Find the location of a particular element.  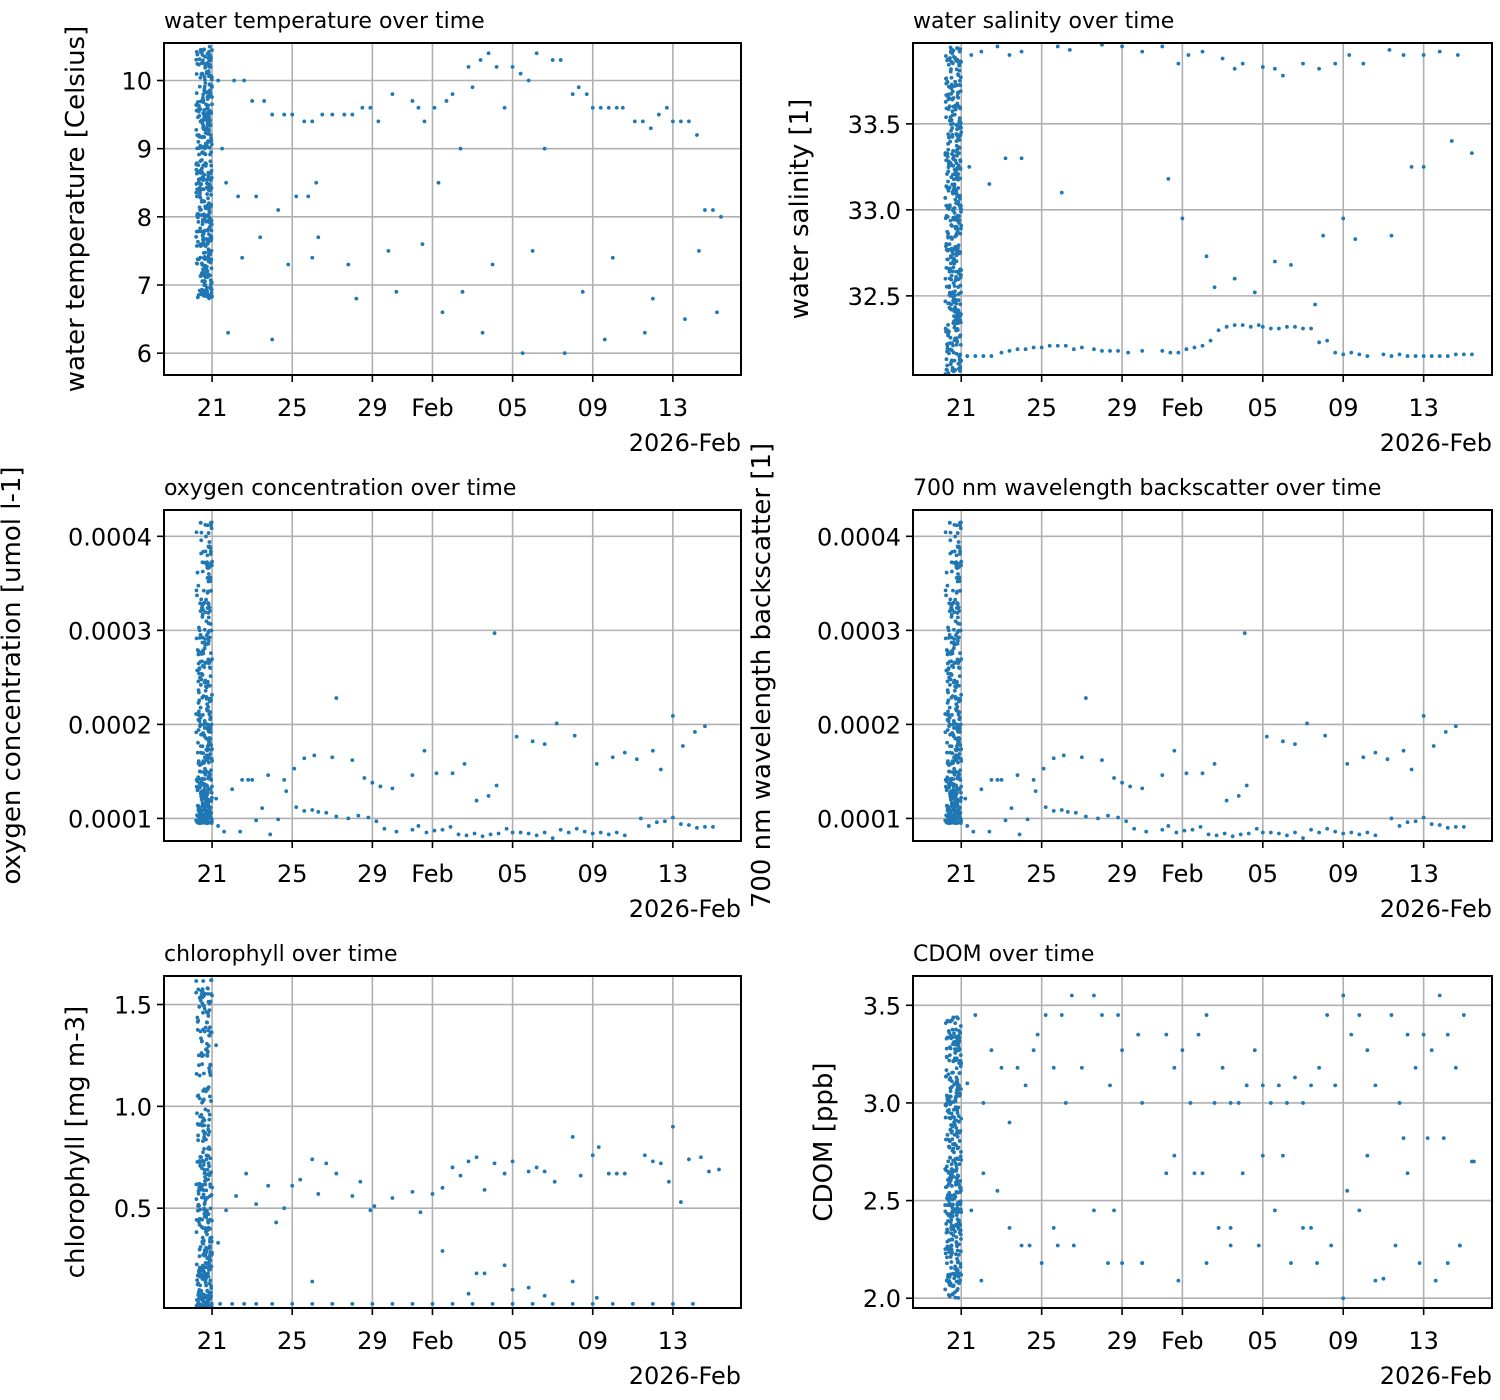

y-tick-label: 8 is located at coordinates (144, 218).